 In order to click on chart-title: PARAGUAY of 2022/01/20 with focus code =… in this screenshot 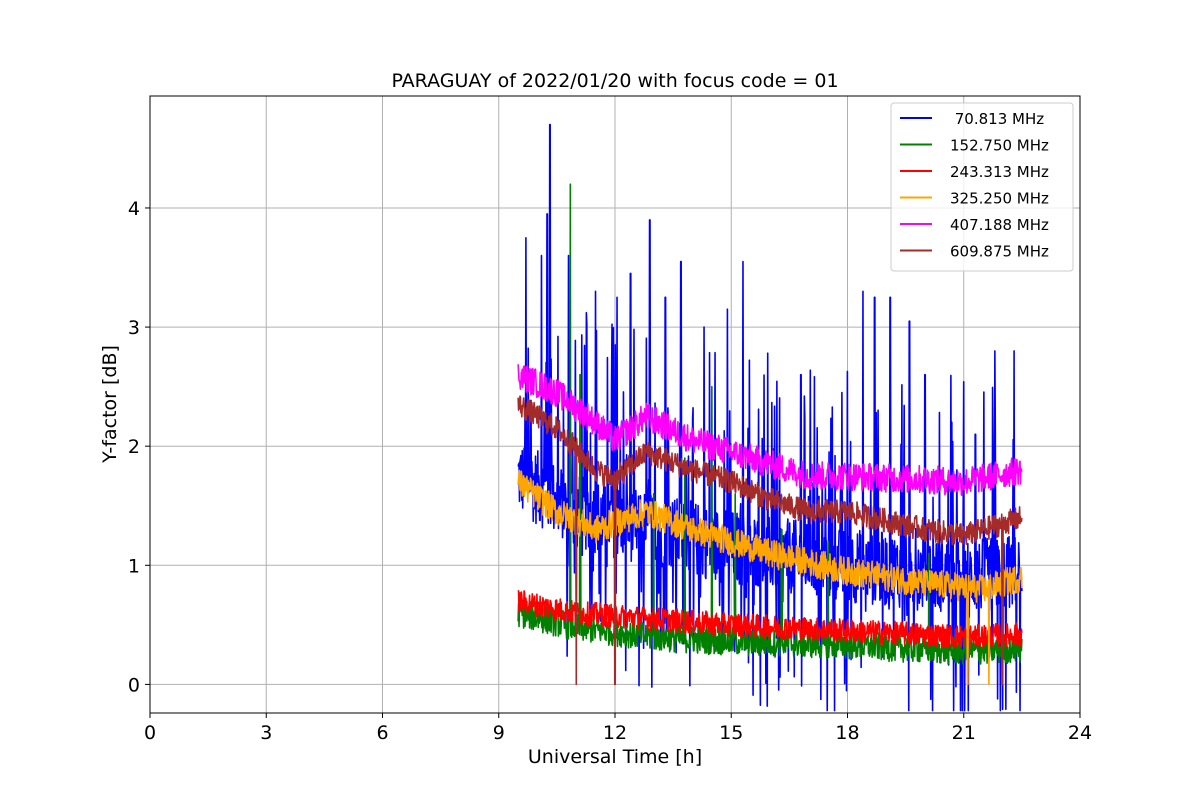, I will do `click(614, 81)`.